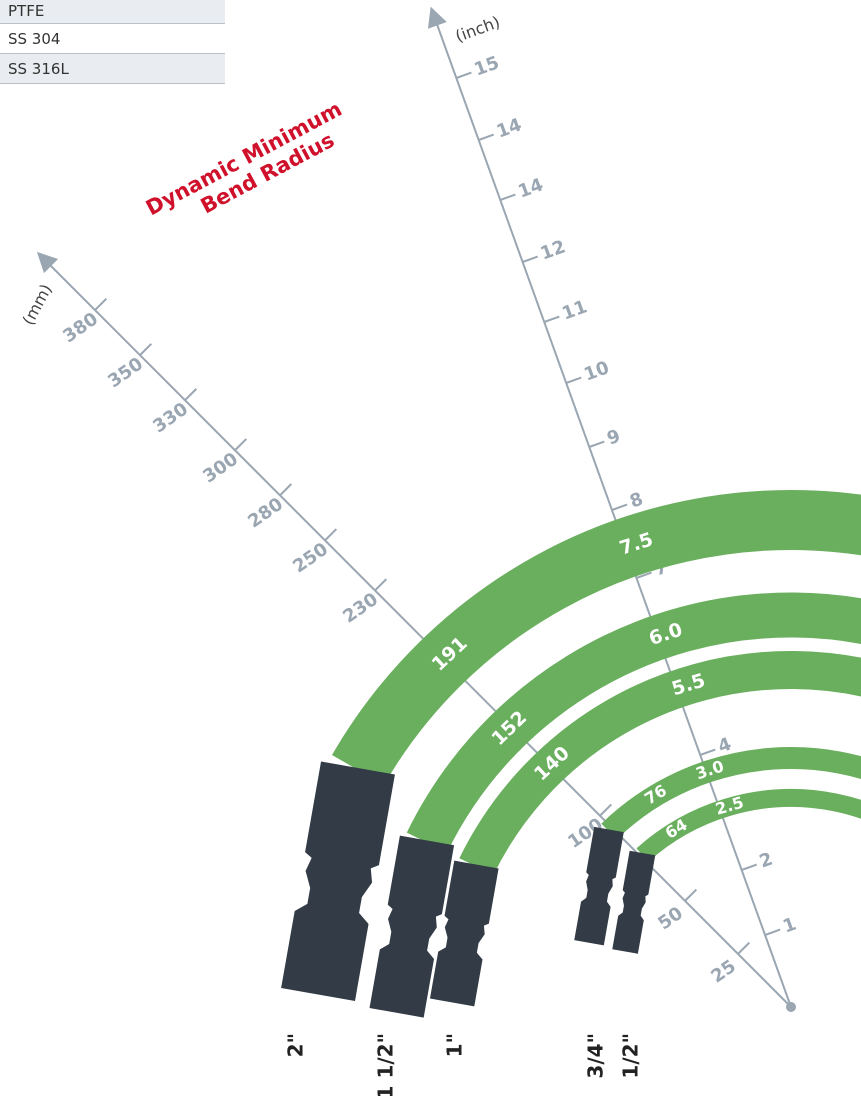 Image resolution: width=861 pixels, height=1096 pixels. Describe the element at coordinates (723, 972) in the screenshot. I see `tick-label: 25` at that location.